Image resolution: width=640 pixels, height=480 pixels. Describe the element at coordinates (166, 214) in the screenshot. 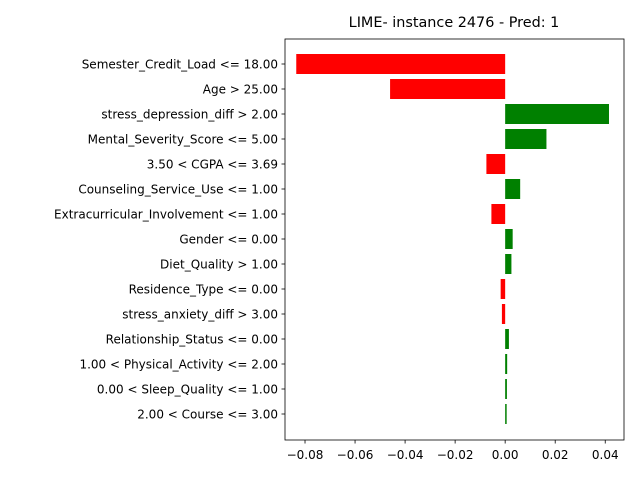

I see `y-tick-label: Extracurricular_Involvement <= 1.00` at that location.